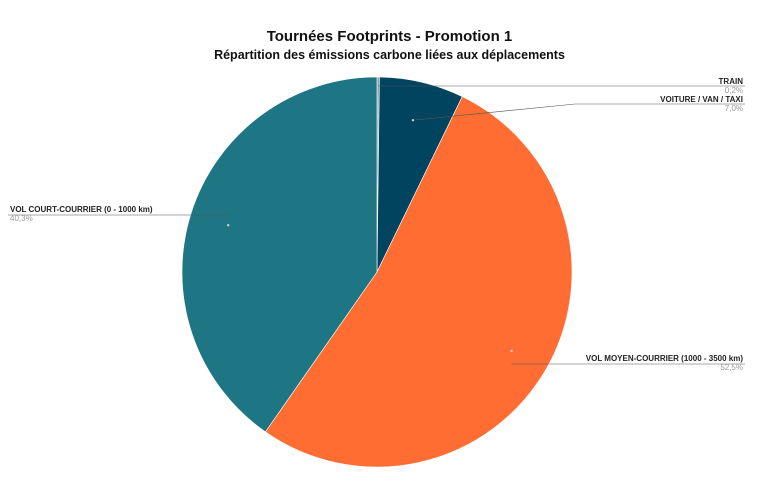 This screenshot has height=483, width=779. Describe the element at coordinates (119, 216) in the screenshot. I see `slice-label-vol-court-courrier-0-1000-km: VOL COURT-COURRIER (0 - 1000 km)40,3%` at that location.